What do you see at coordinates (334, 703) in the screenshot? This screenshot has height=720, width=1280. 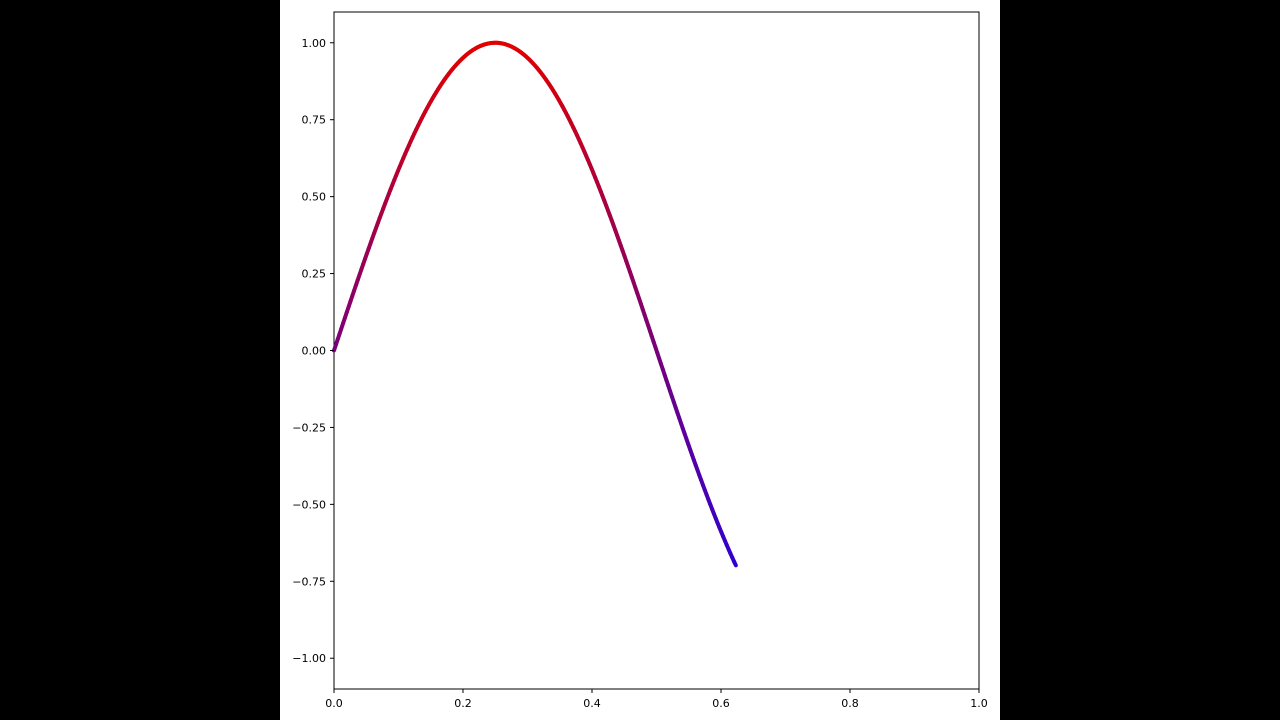 I see `x-tick-label: 0.0` at bounding box center [334, 703].